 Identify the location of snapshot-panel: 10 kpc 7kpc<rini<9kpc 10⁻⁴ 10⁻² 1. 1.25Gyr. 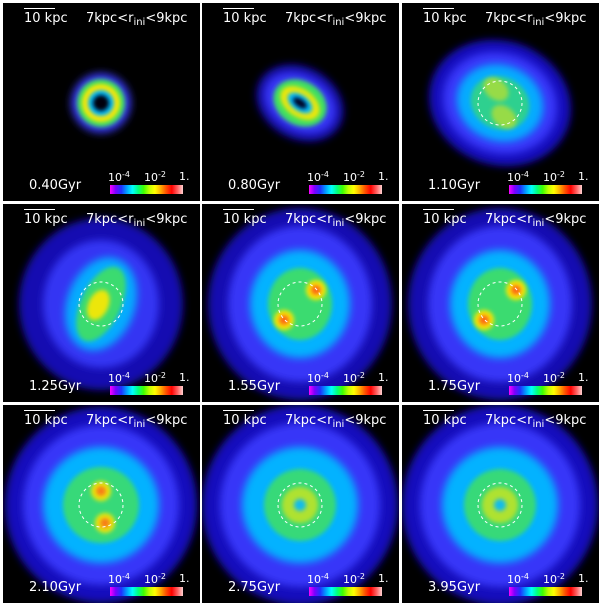
(101, 303).